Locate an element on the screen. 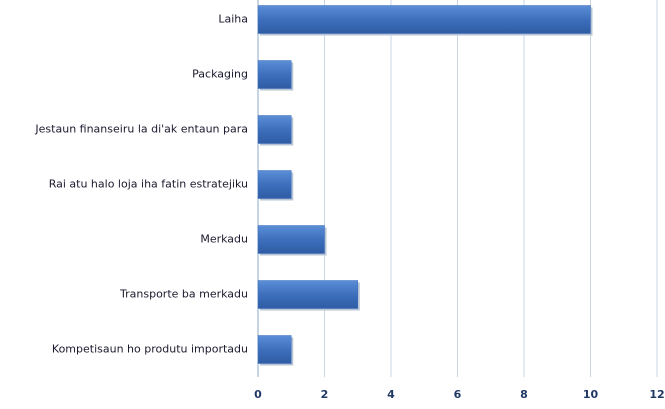  y-tick-label: Merkadu is located at coordinates (224, 239).